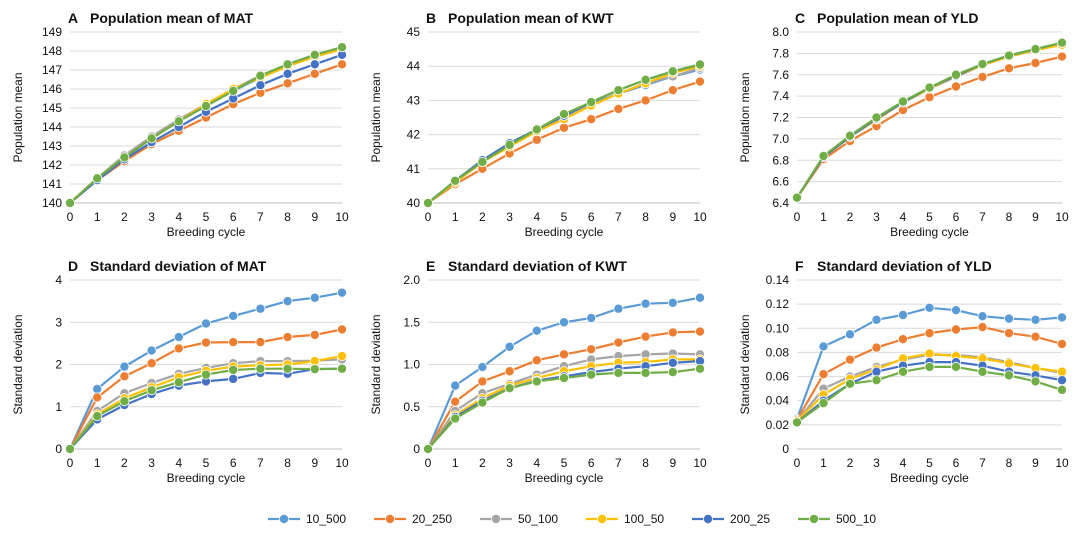 This screenshot has width=1080, height=539. I want to click on legend-label: 20_250, so click(432, 519).